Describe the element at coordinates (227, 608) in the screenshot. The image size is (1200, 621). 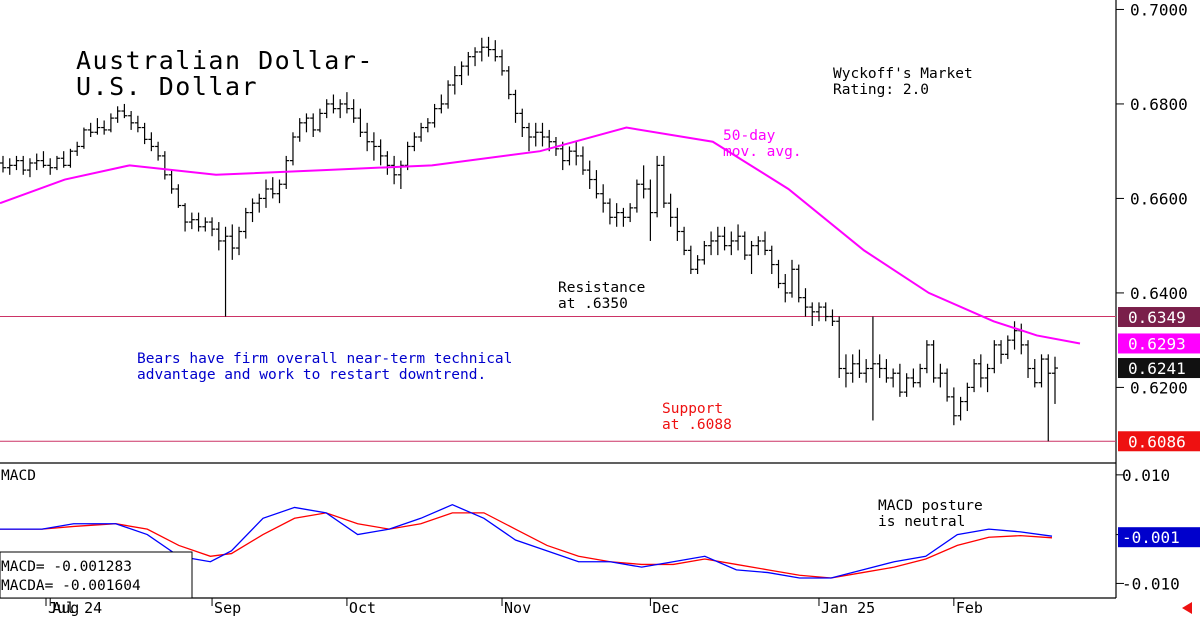
I see `x-tick-label: Sep` at that location.